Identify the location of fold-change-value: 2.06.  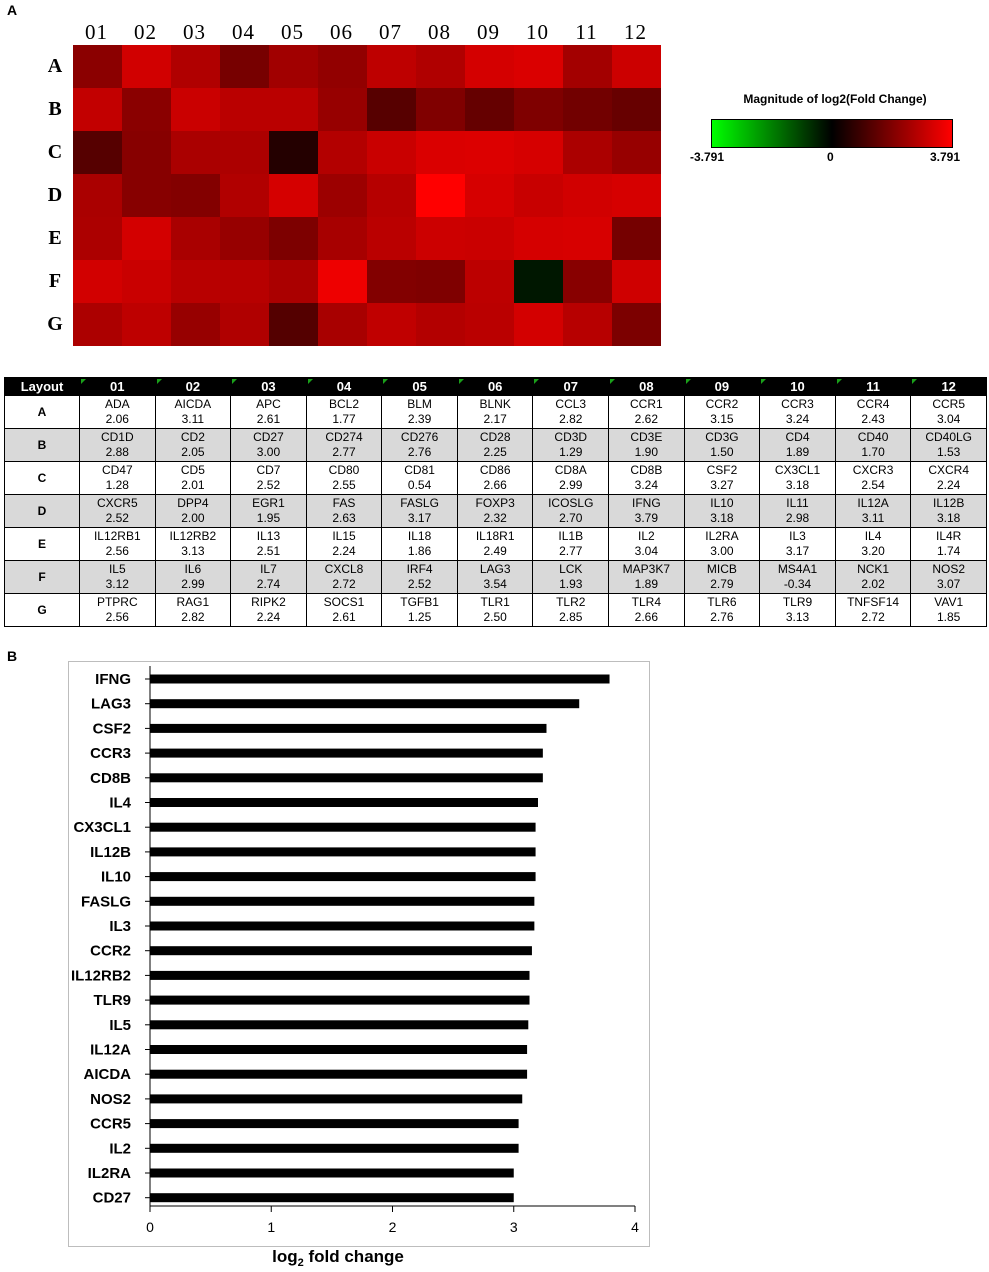
(117, 419).